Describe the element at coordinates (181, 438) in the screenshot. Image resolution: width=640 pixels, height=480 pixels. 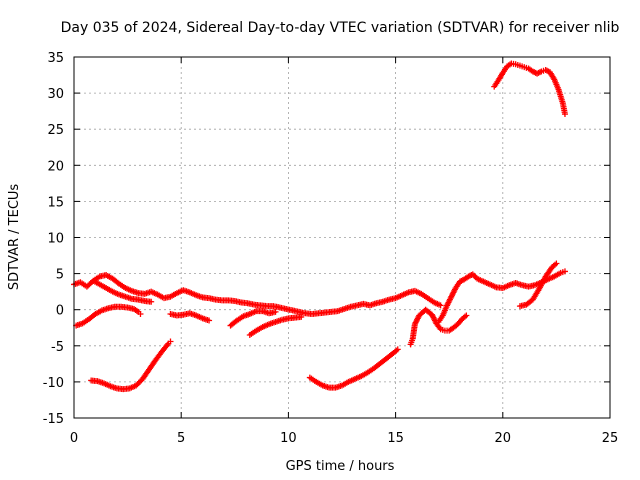
I see `x-tick-label: 5` at that location.